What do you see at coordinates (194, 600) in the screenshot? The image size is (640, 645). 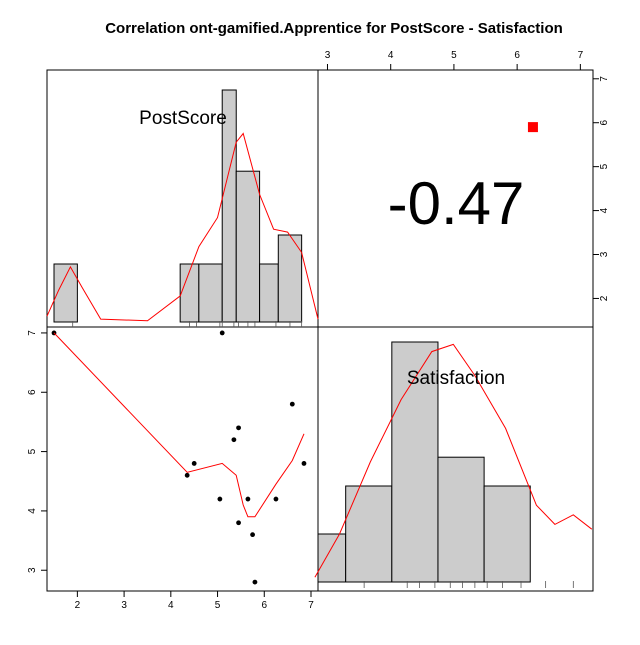 I see `axis-bottom: 2 3 4 5 6 7` at bounding box center [194, 600].